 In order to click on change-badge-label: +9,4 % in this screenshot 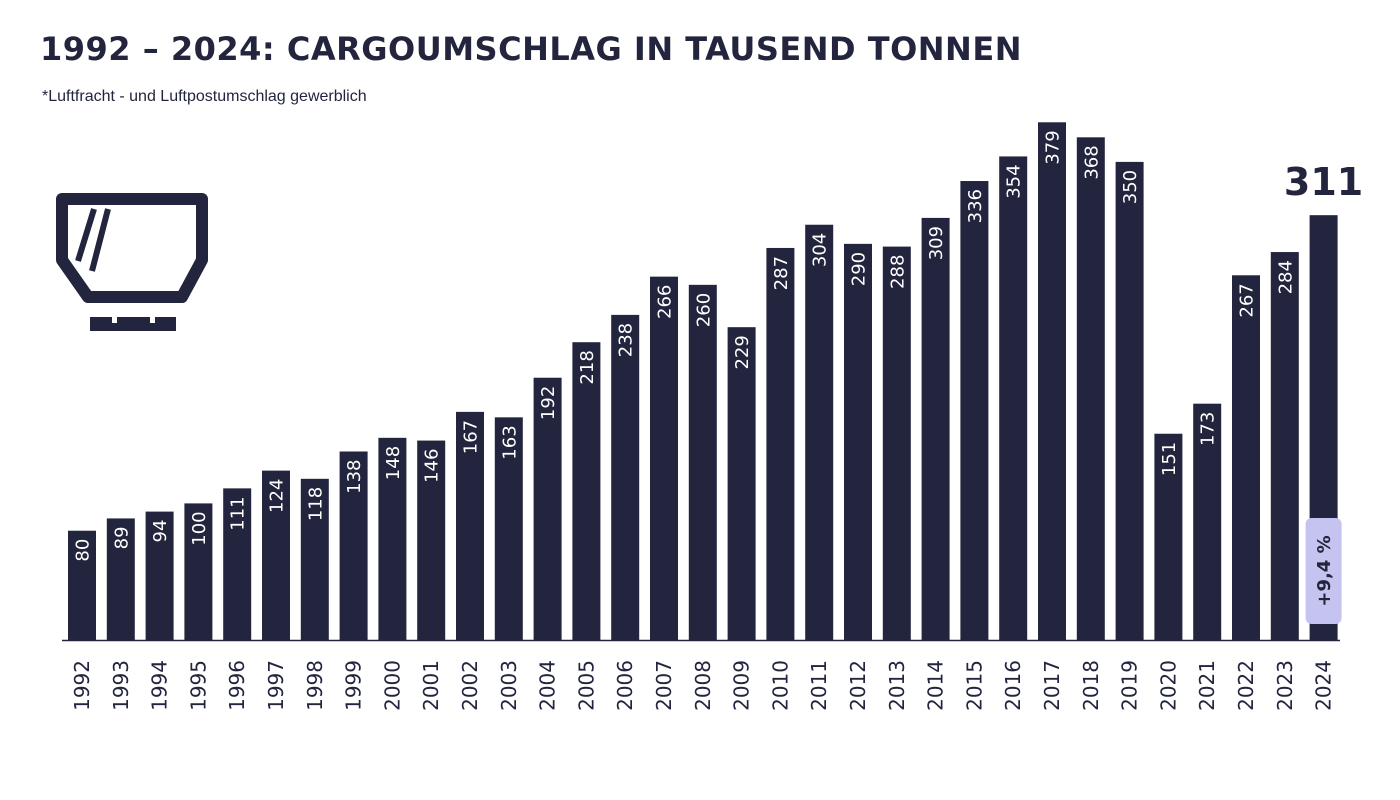, I will do `click(1324, 570)`.